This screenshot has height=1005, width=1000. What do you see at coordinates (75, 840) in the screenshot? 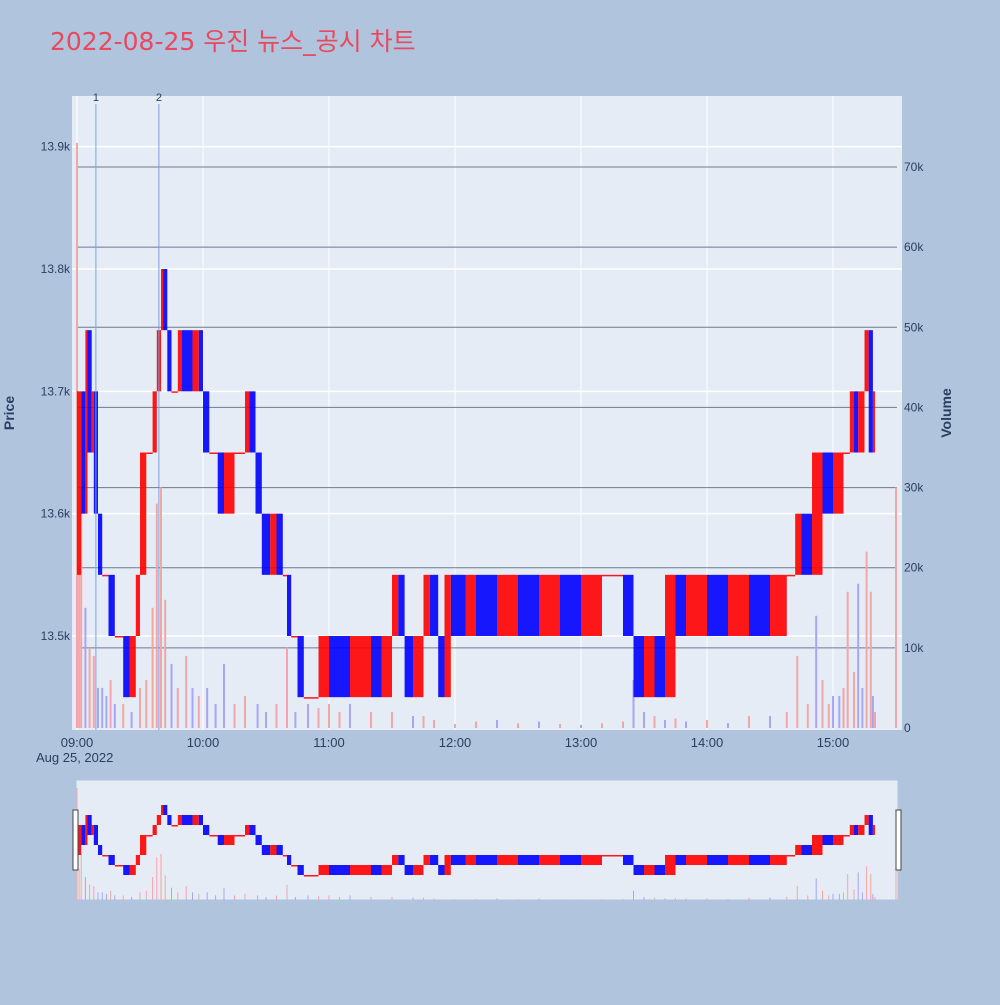
I see `range-slider-handle-left` at bounding box center [75, 840].